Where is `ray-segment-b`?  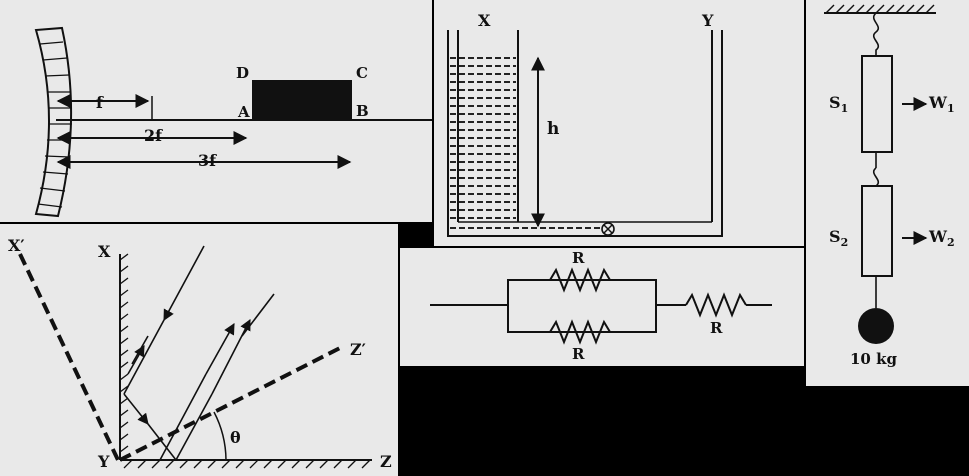 ray-segment-b is located at coordinates (136, 360).